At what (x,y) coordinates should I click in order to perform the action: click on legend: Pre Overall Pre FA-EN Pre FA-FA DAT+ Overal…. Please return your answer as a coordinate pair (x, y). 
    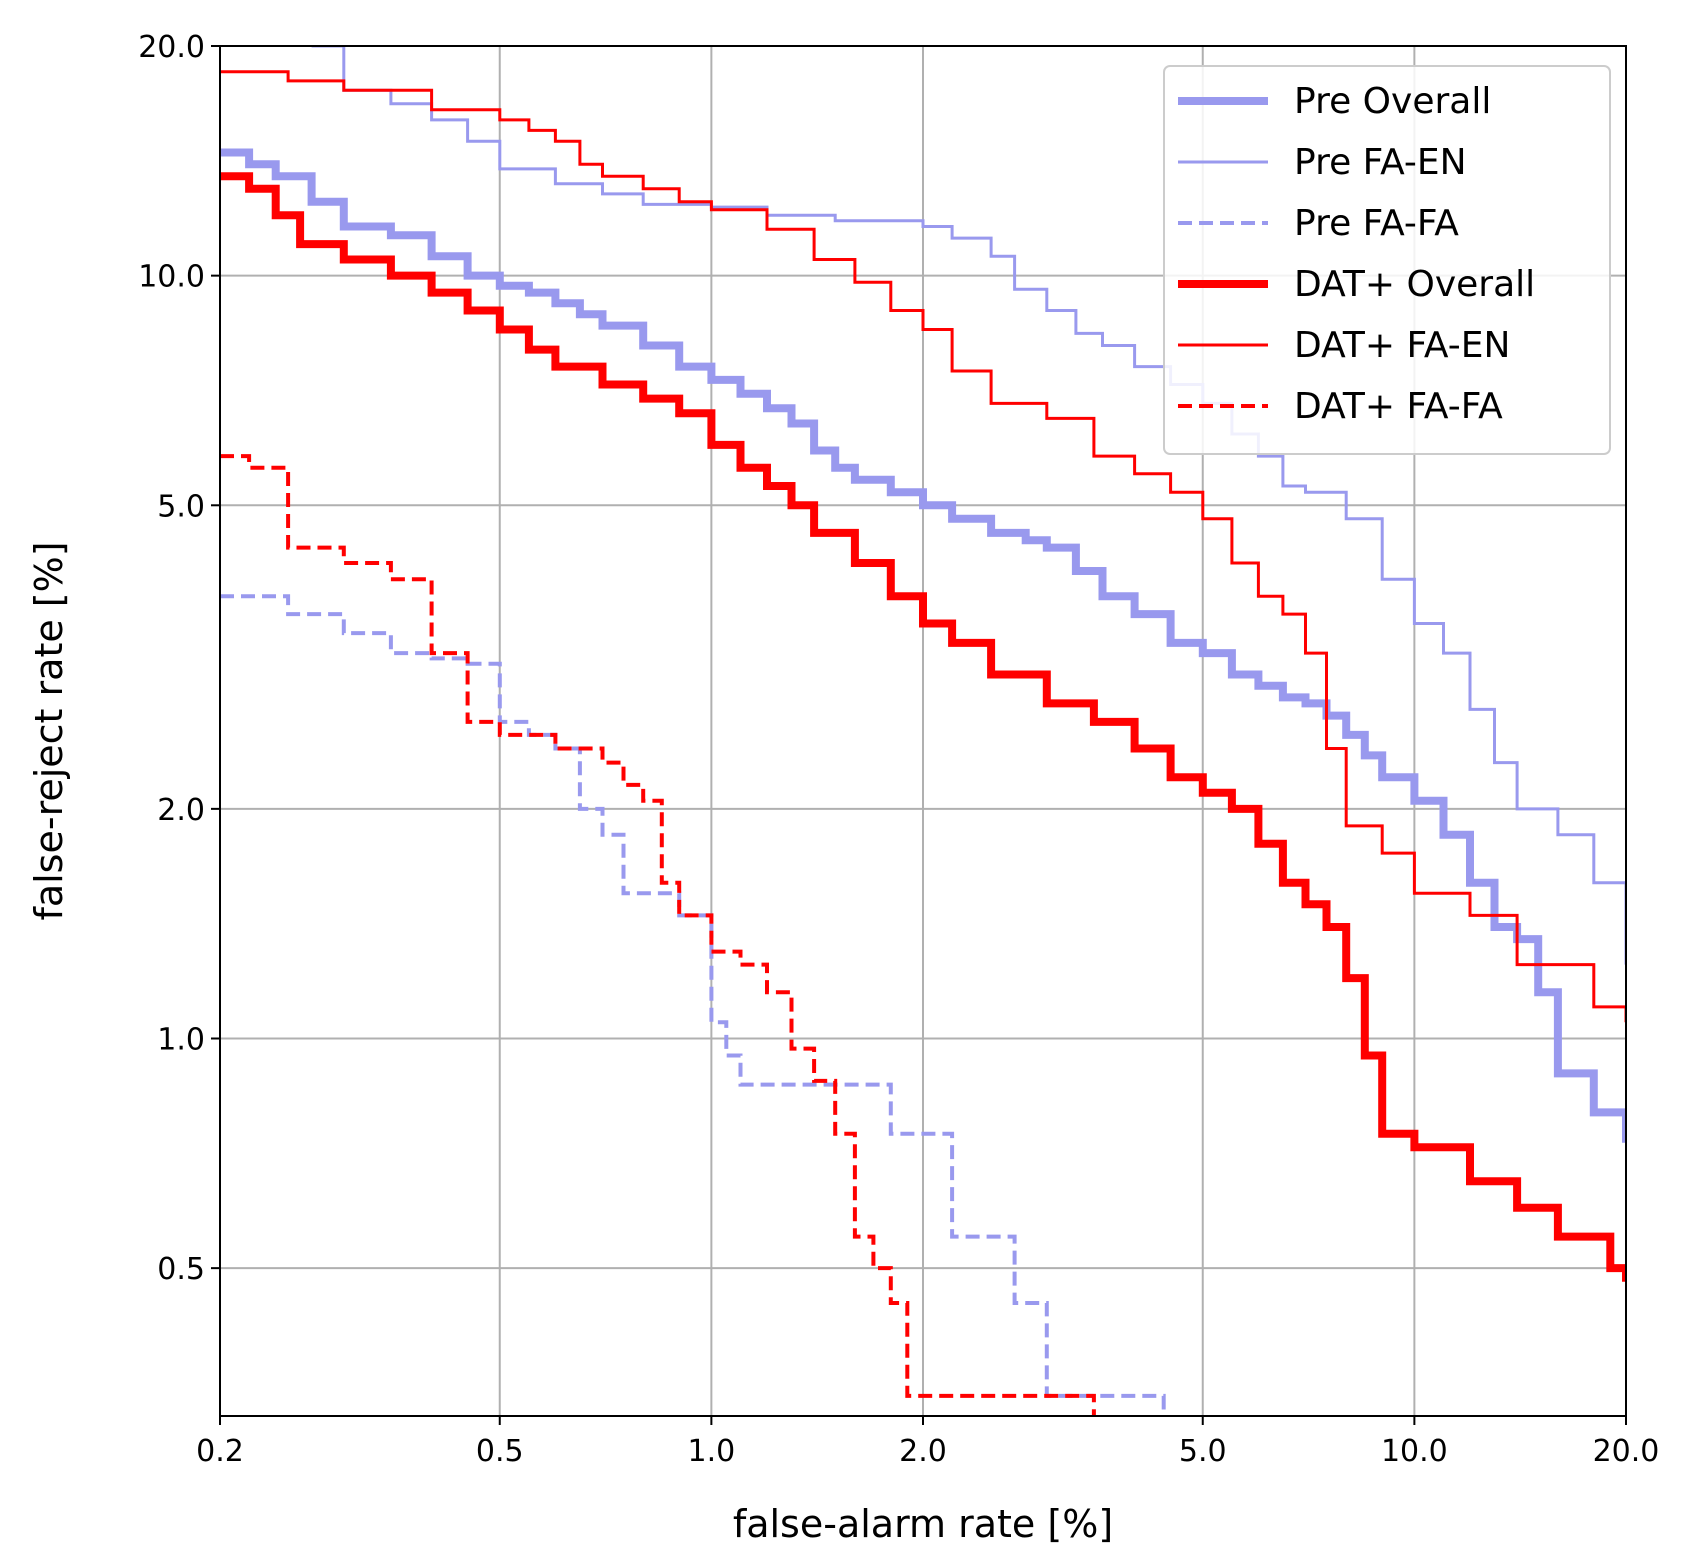
    Looking at the image, I should click on (1387, 260).